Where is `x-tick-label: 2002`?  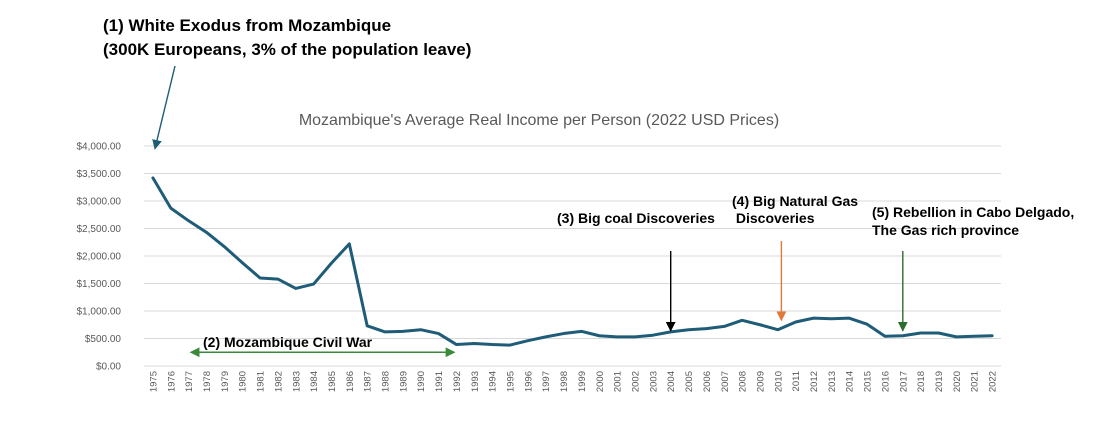 x-tick-label: 2002 is located at coordinates (635, 381).